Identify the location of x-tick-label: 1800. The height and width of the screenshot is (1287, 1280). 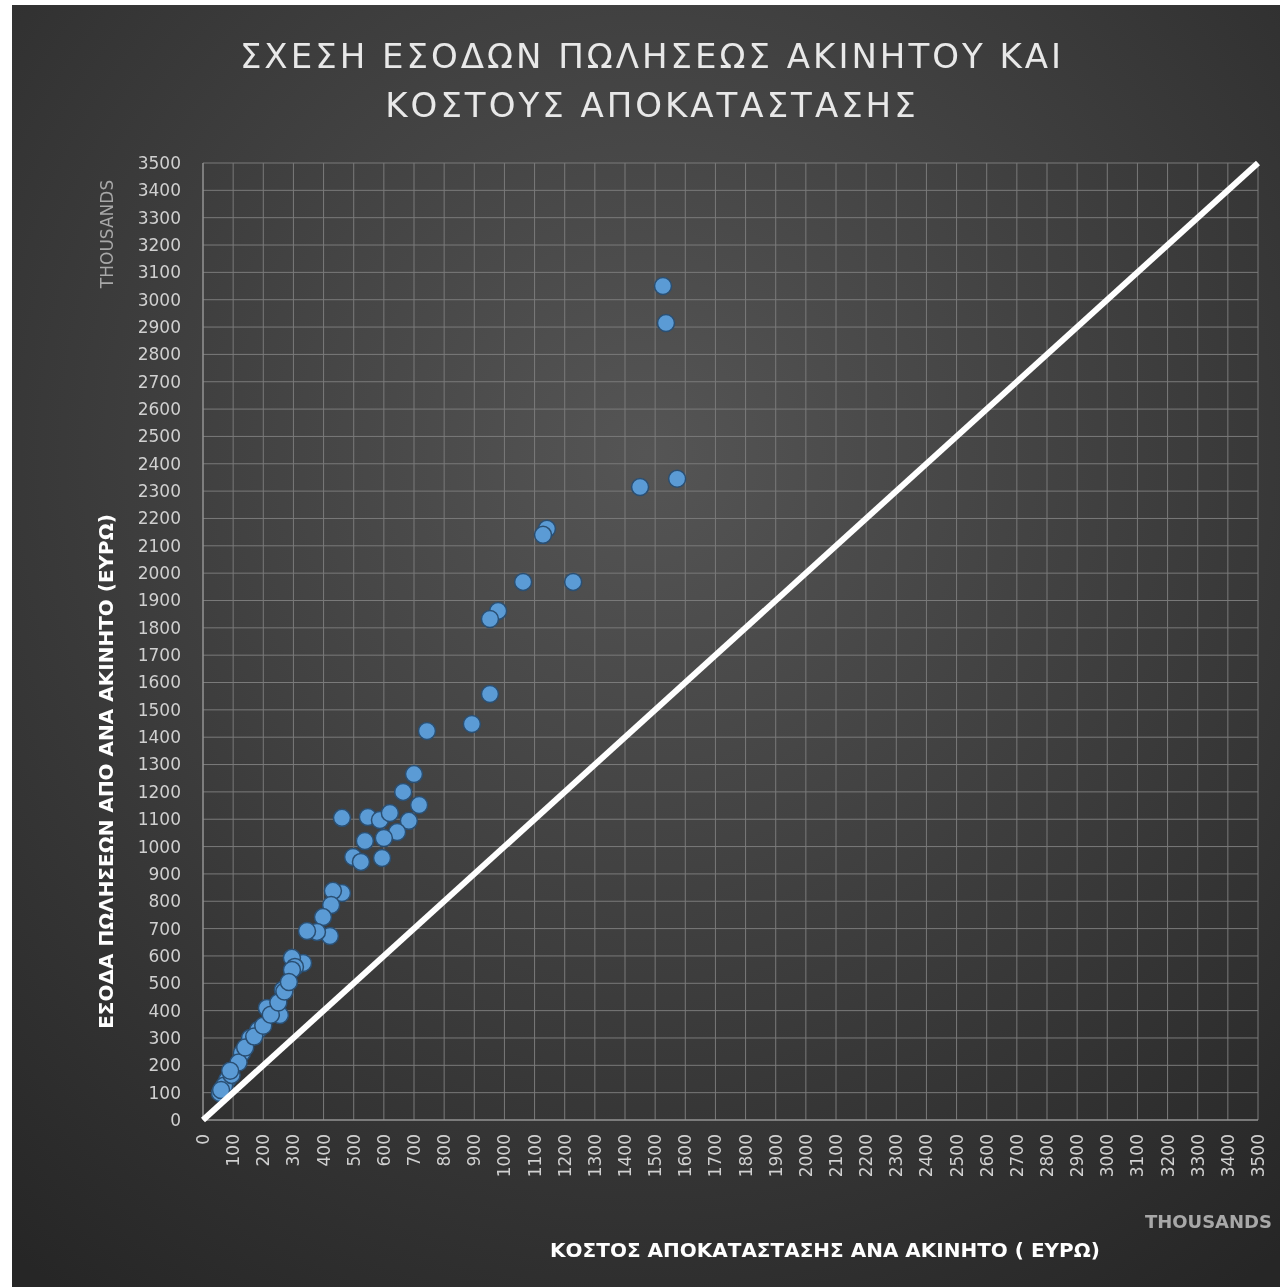
(745, 1156).